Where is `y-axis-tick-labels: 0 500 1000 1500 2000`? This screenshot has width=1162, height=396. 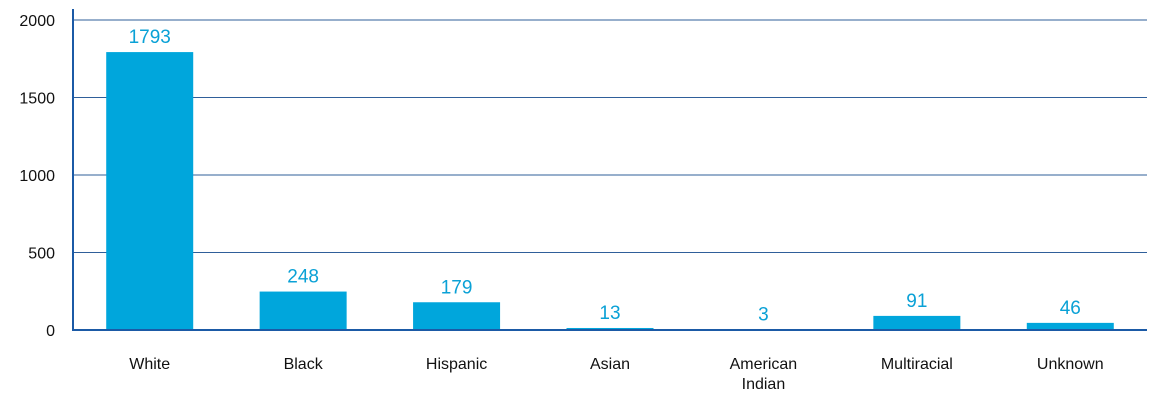 y-axis-tick-labels: 0 500 1000 1500 2000 is located at coordinates (37, 176).